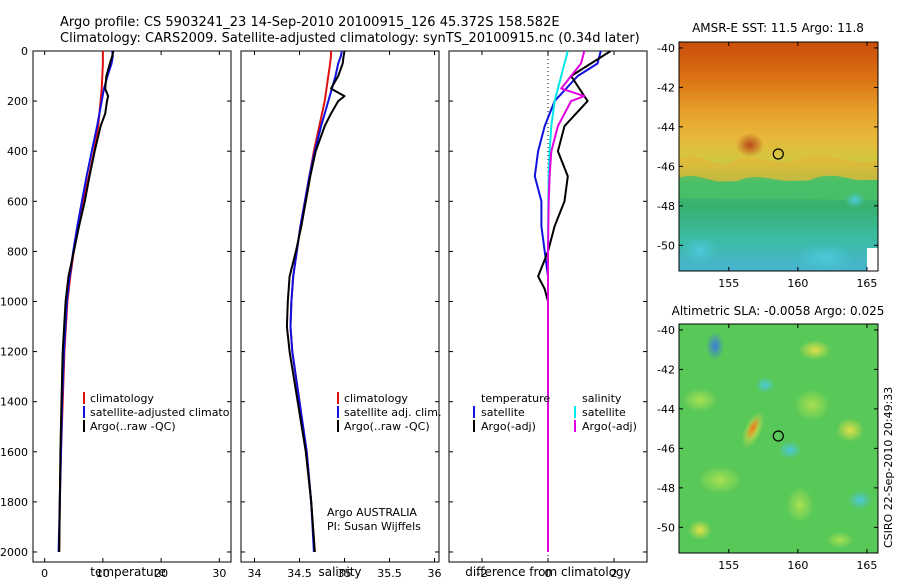 This screenshot has height=580, width=900. I want to click on y-tick-label: 600, so click(17, 201).